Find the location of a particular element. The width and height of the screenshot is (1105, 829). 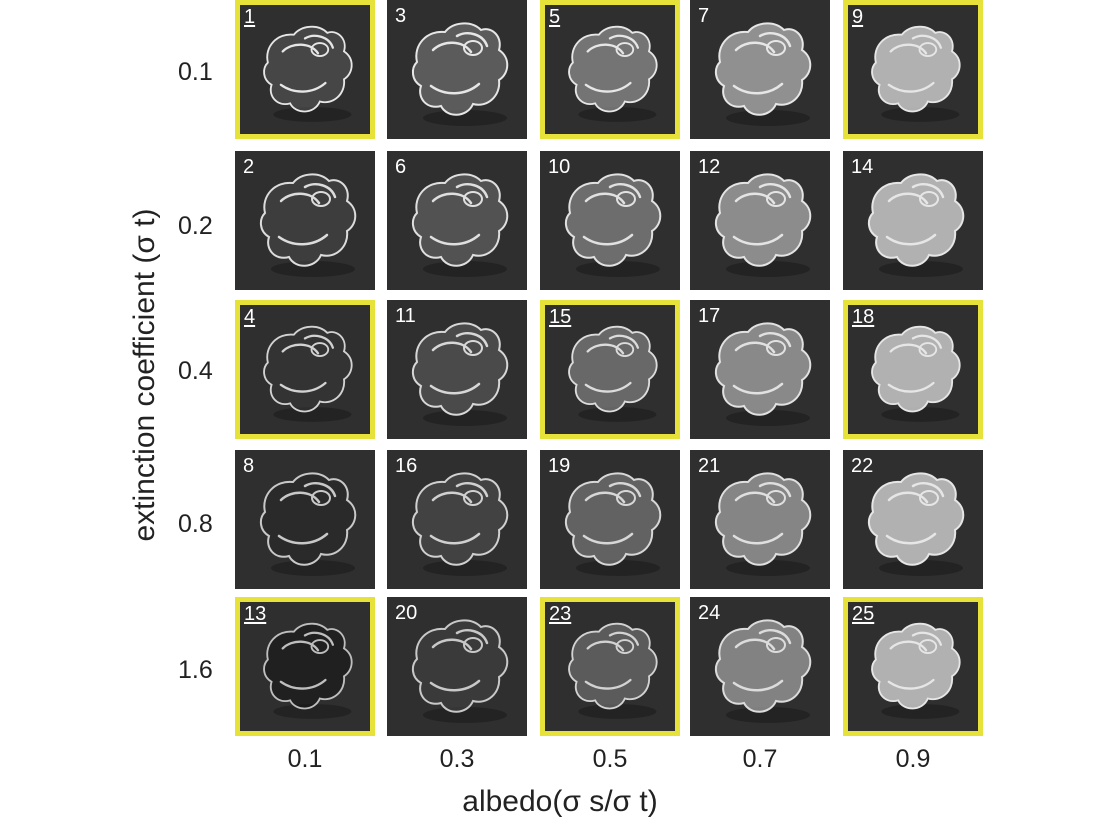

cell-number: 6 is located at coordinates (401, 167).